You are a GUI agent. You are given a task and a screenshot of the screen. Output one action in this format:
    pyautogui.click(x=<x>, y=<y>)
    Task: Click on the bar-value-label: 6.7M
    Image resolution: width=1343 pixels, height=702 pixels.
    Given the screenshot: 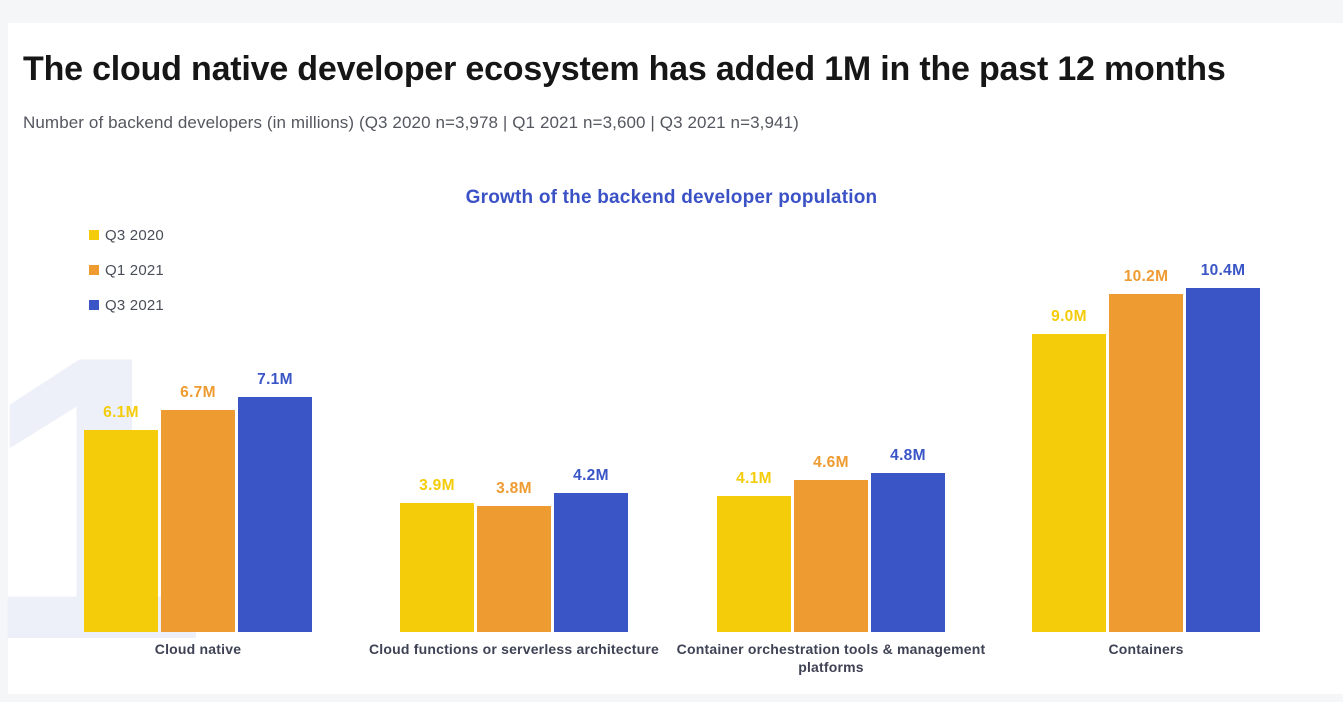 What is the action you would take?
    pyautogui.click(x=198, y=392)
    